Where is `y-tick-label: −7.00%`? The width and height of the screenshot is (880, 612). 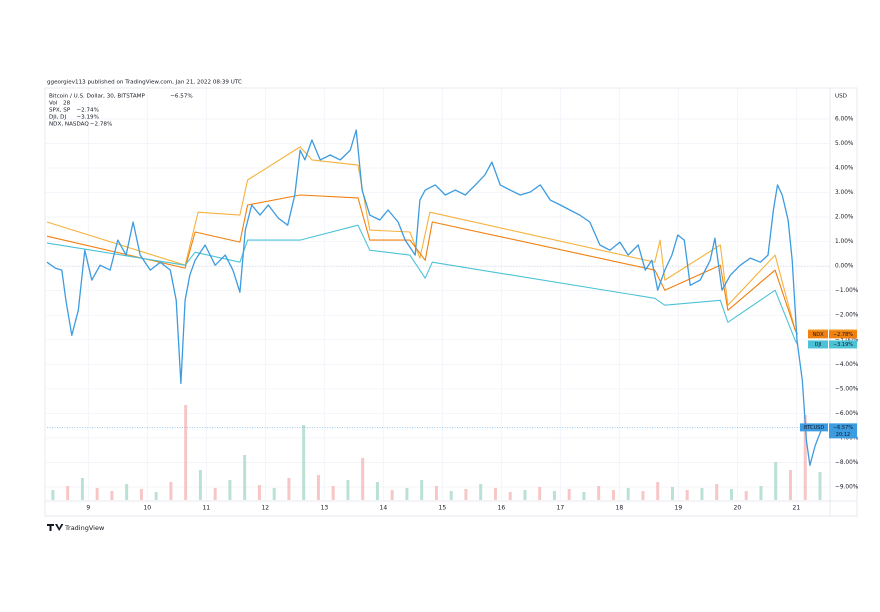 y-tick-label: −7.00% is located at coordinates (847, 438).